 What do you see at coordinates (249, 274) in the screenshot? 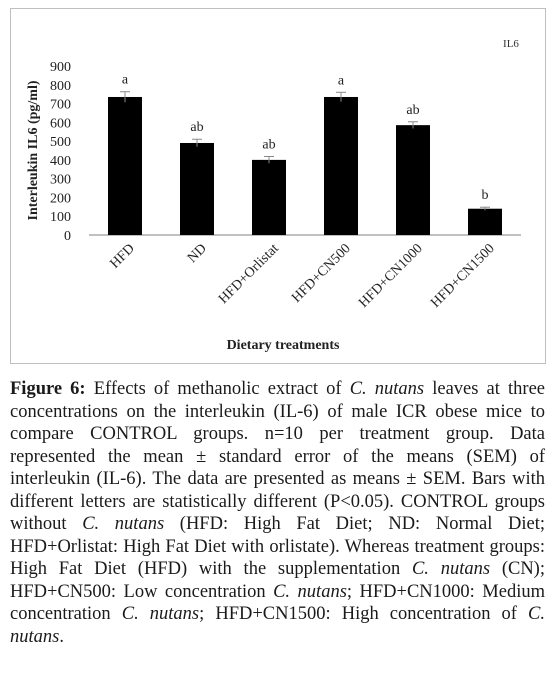
I see `x-tick-label: HFD+Orlistat` at bounding box center [249, 274].